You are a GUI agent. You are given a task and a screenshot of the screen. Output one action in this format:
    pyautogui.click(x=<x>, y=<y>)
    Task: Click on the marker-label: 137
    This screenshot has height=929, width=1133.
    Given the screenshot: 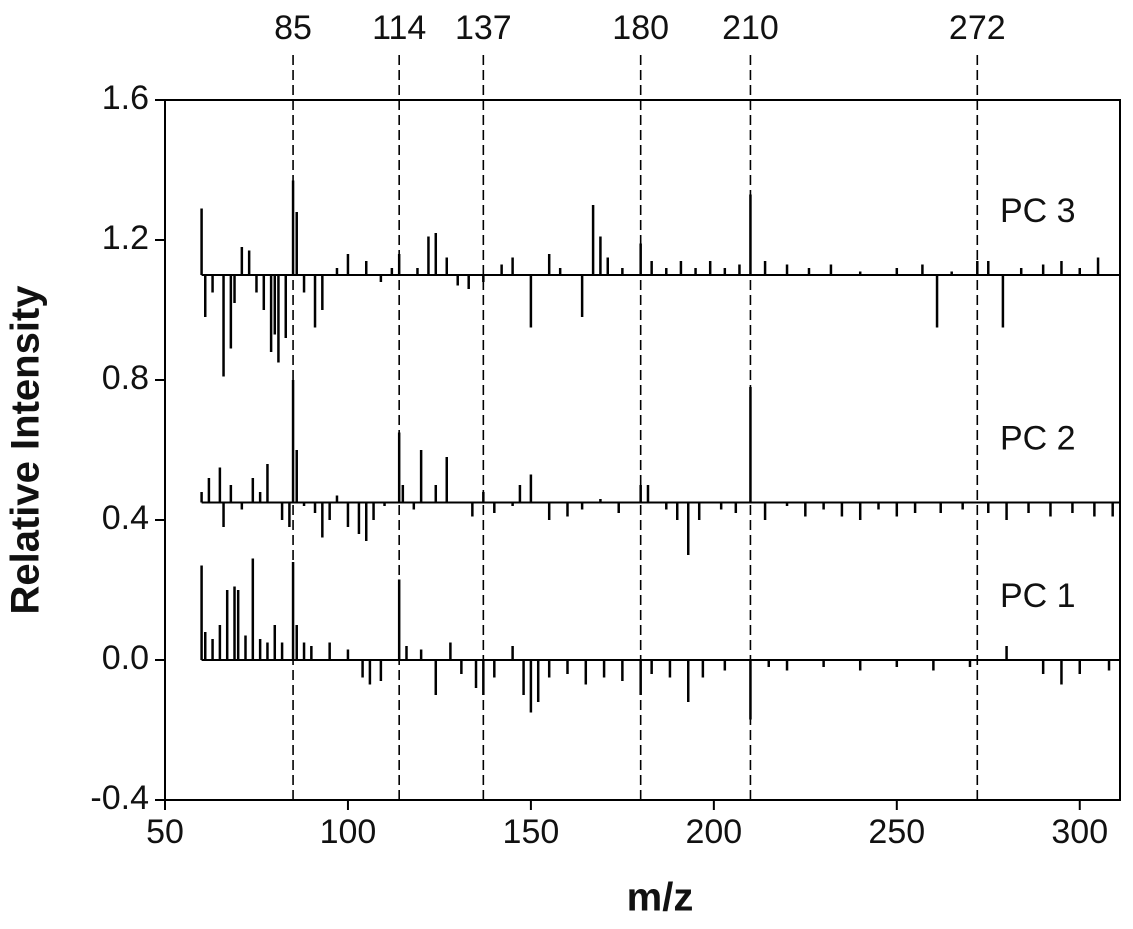 What is the action you would take?
    pyautogui.click(x=483, y=28)
    